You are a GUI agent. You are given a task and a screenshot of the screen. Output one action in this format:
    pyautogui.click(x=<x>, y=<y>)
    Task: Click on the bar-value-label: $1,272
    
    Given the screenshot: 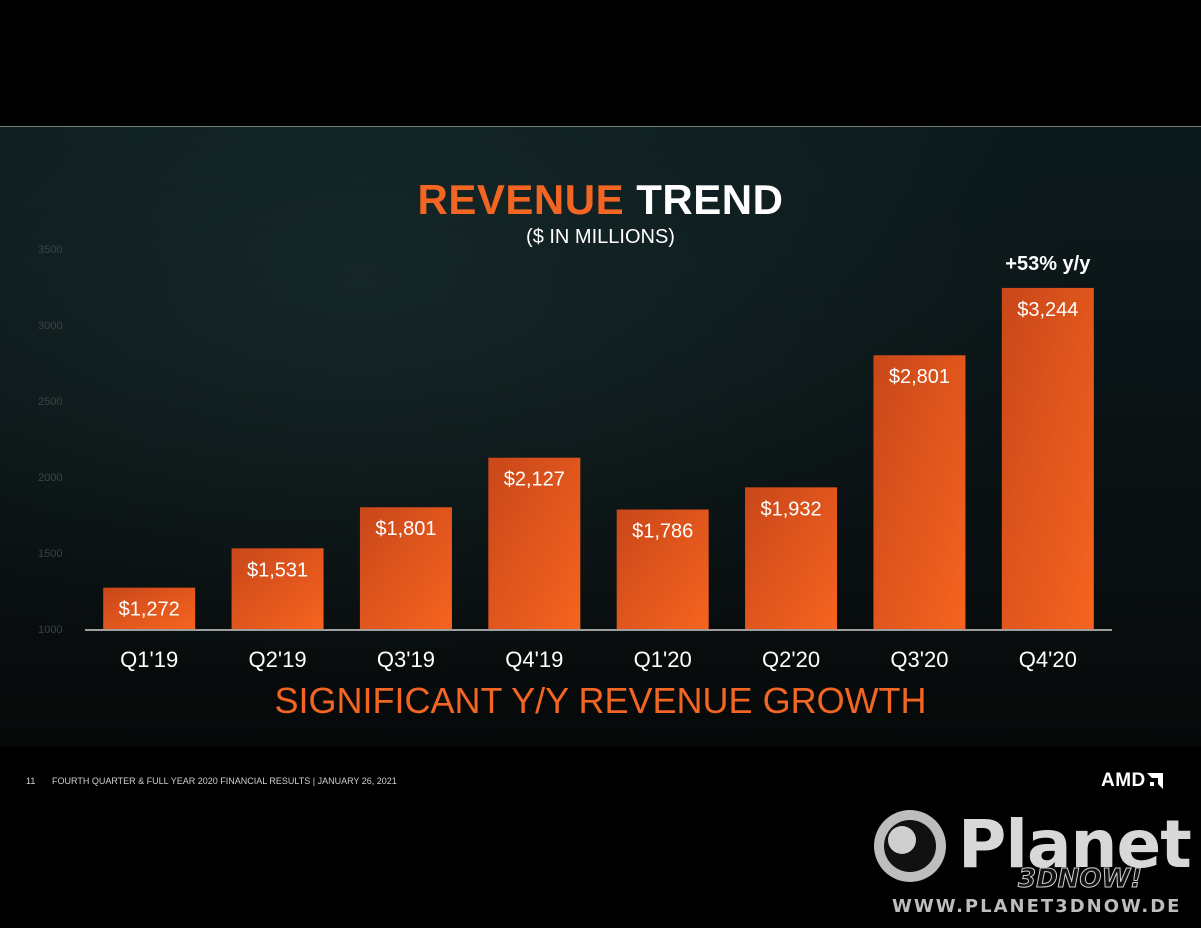 What is the action you would take?
    pyautogui.click(x=149, y=610)
    